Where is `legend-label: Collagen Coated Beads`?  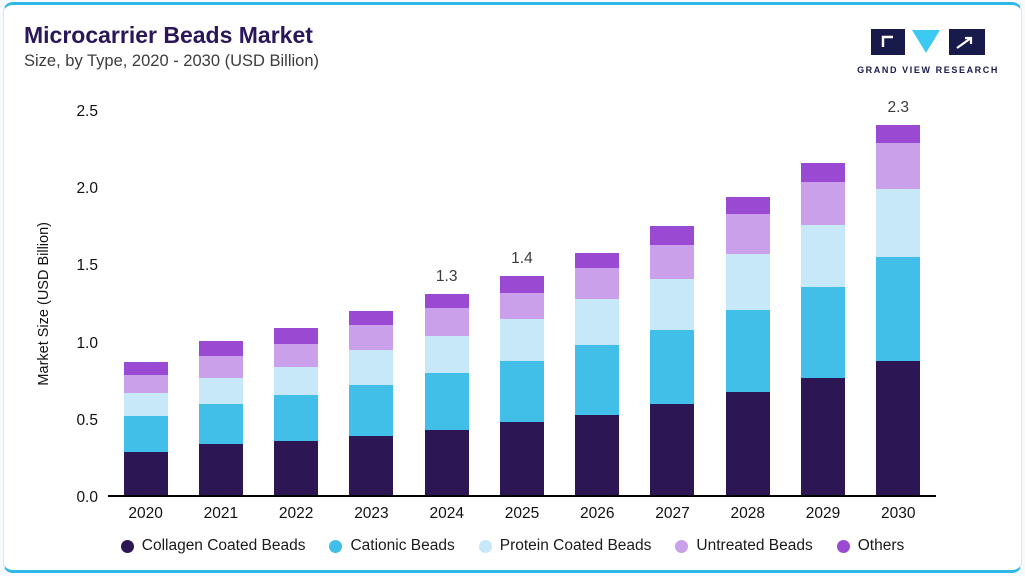 legend-label: Collagen Coated Beads is located at coordinates (223, 545).